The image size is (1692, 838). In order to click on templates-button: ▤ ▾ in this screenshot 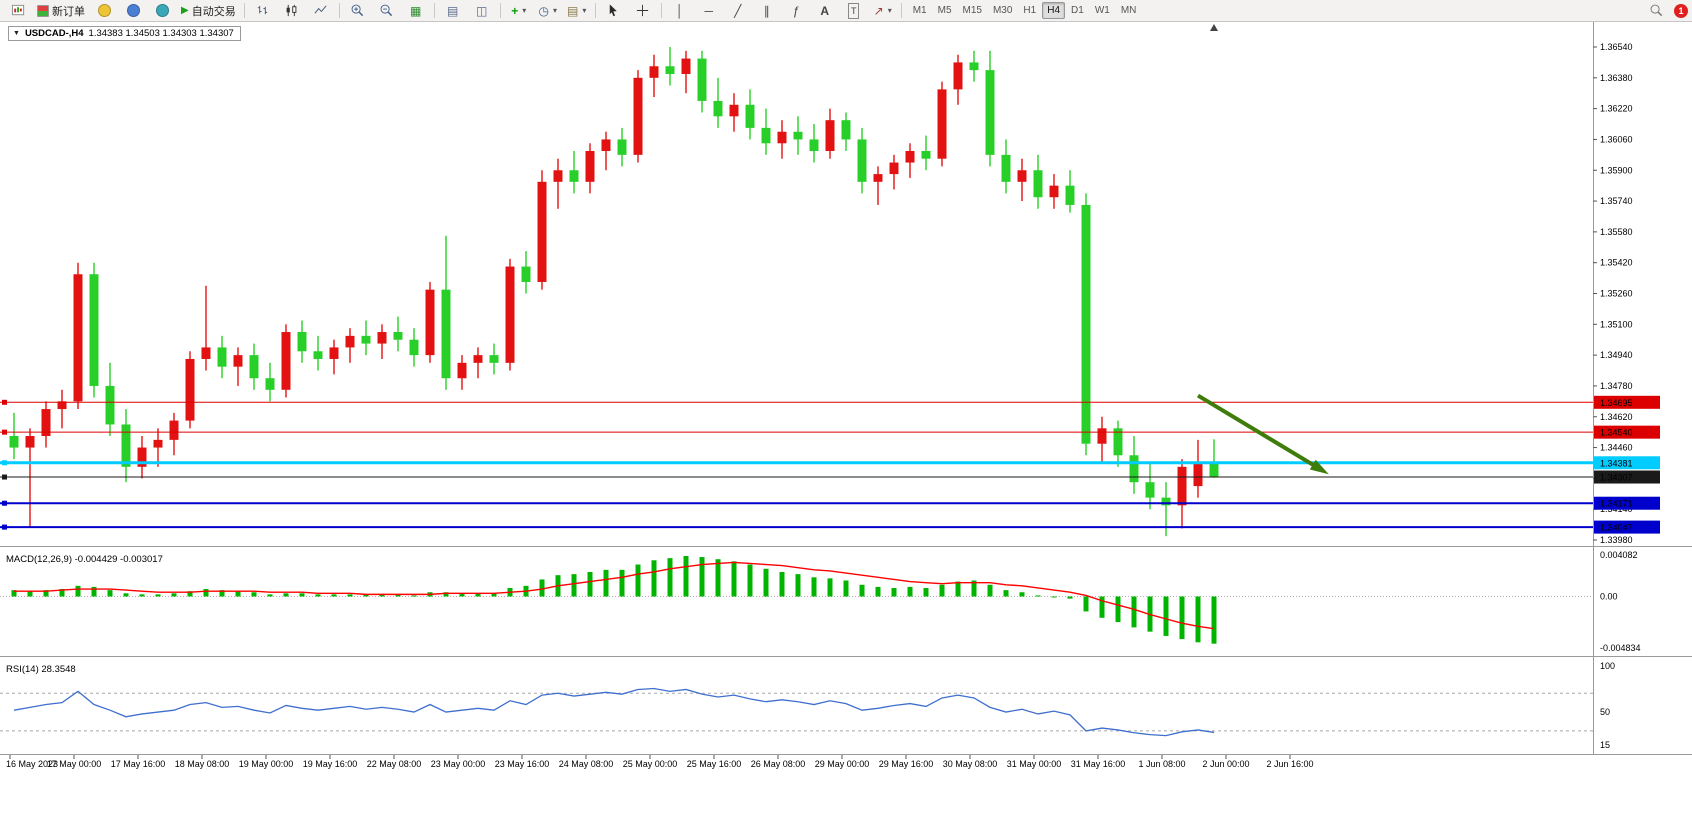, I will do `click(577, 10)`.